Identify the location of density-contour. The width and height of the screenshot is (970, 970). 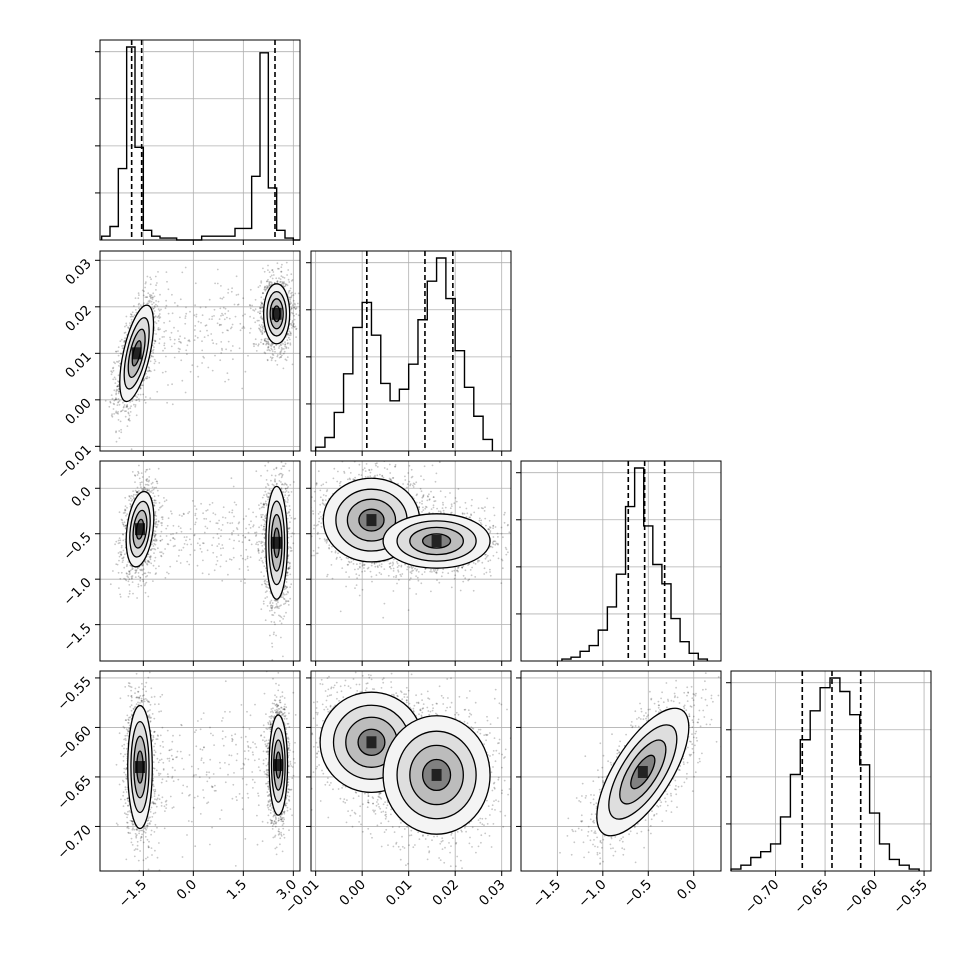
(276, 314).